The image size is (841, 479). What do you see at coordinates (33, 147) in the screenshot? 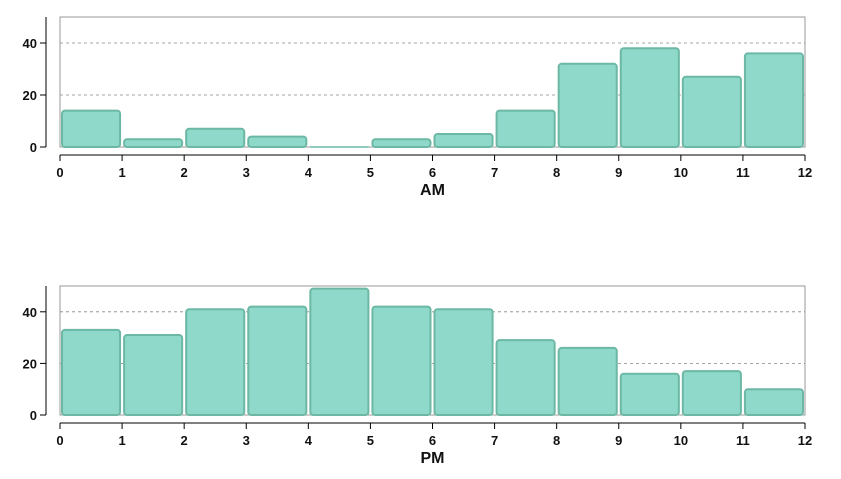
I see `am-y-tick-label: 0` at bounding box center [33, 147].